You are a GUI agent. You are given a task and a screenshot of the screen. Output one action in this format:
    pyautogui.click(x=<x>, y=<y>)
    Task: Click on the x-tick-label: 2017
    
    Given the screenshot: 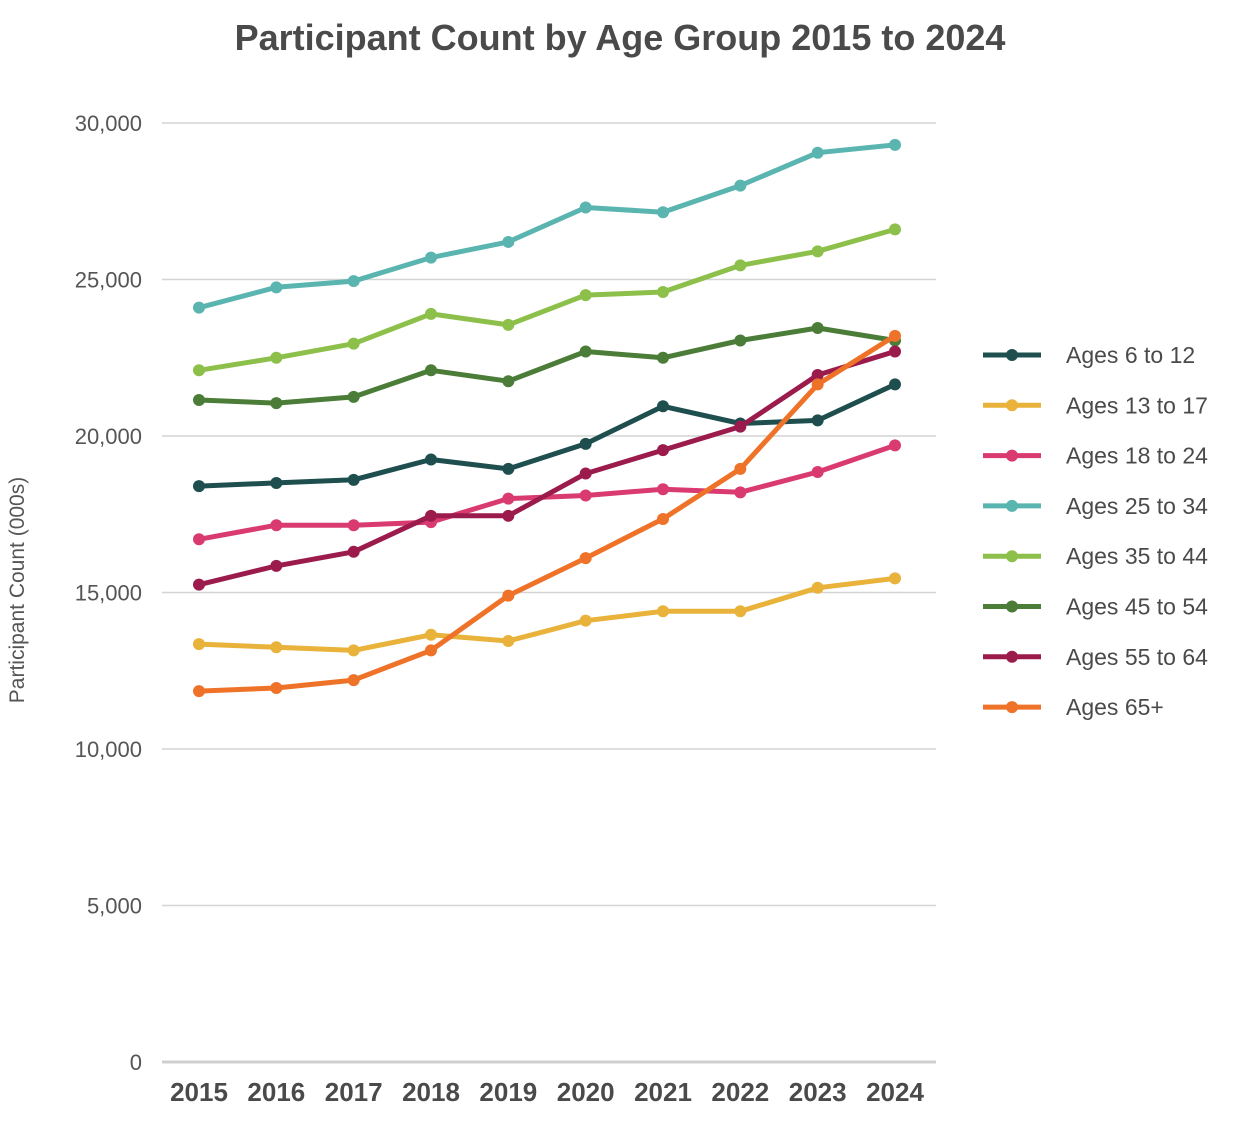 What is the action you would take?
    pyautogui.click(x=354, y=1092)
    